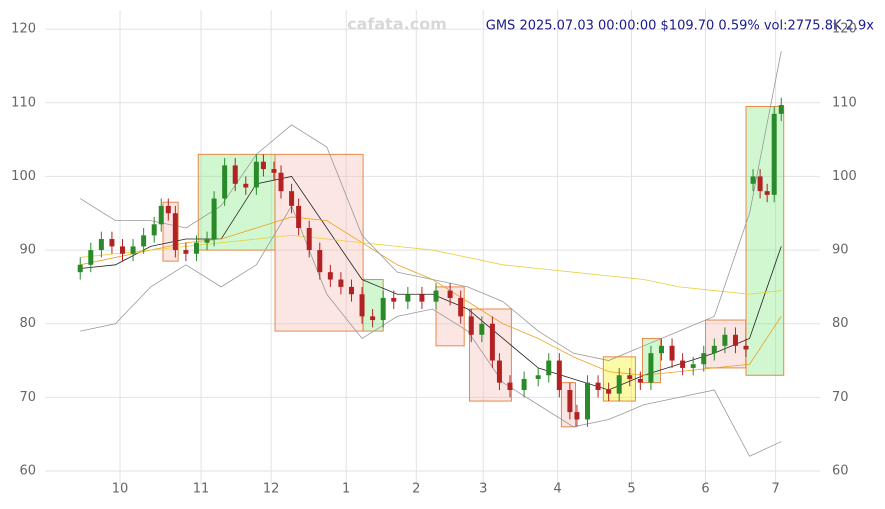 The height and width of the screenshot is (509, 885). Describe the element at coordinates (397, 24) in the screenshot. I see `watermark: cafata.com` at that location.